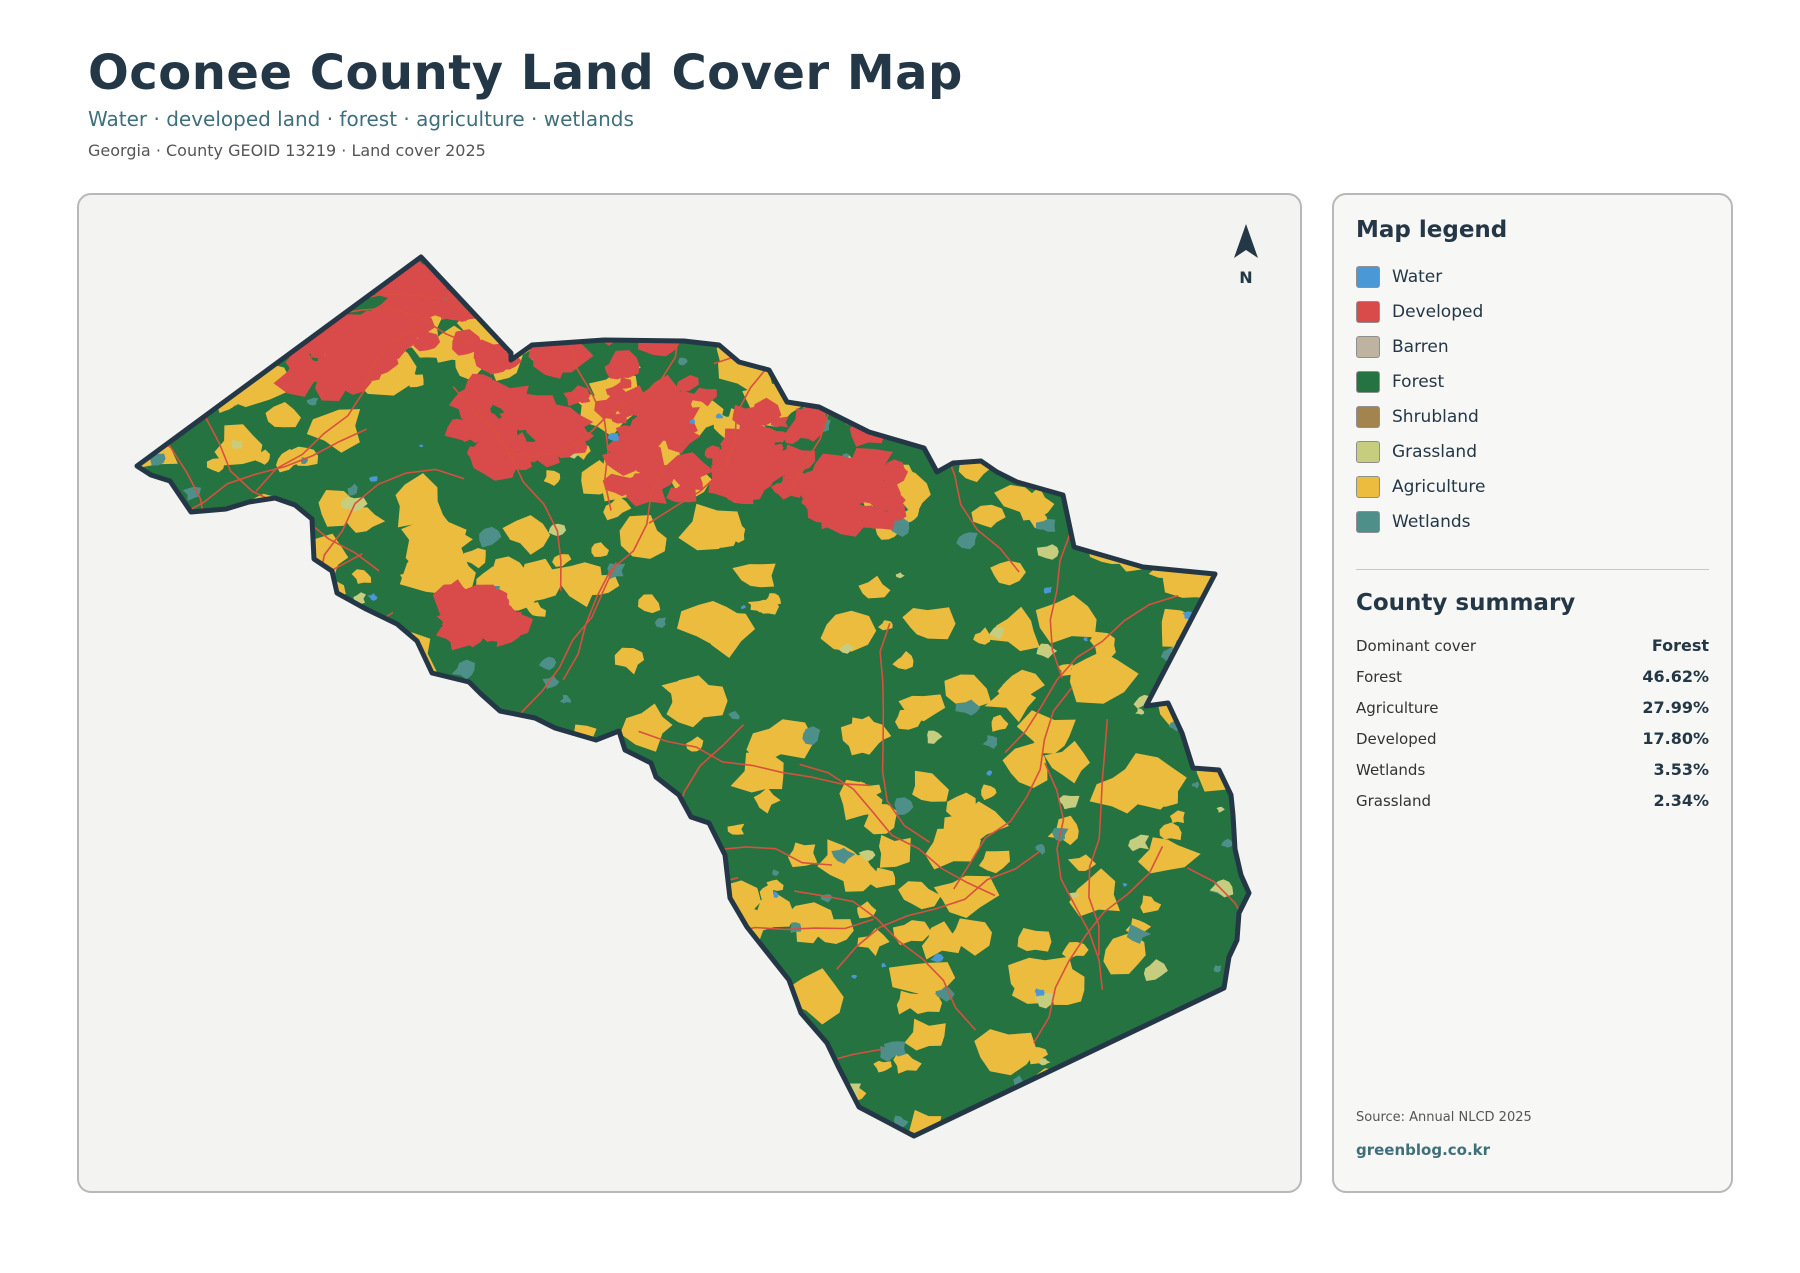 This screenshot has width=1800, height=1273. I want to click on site-link: greenblog.co.kr, so click(1423, 1150).